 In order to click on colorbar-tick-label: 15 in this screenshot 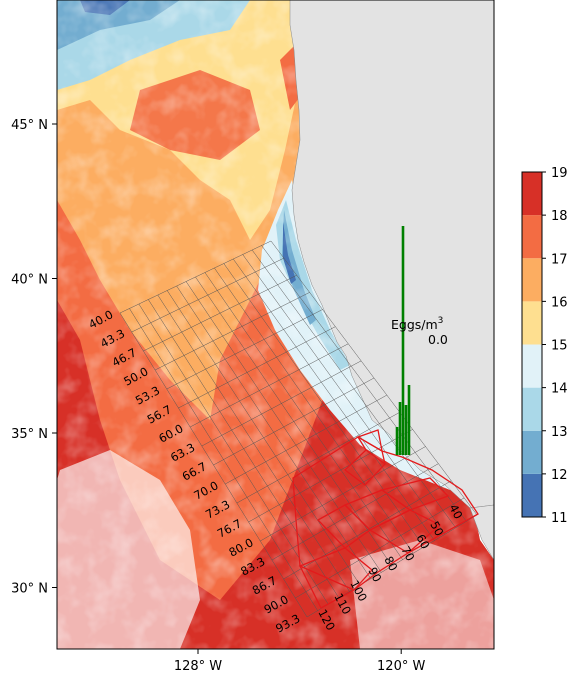, I will do `click(559, 346)`.